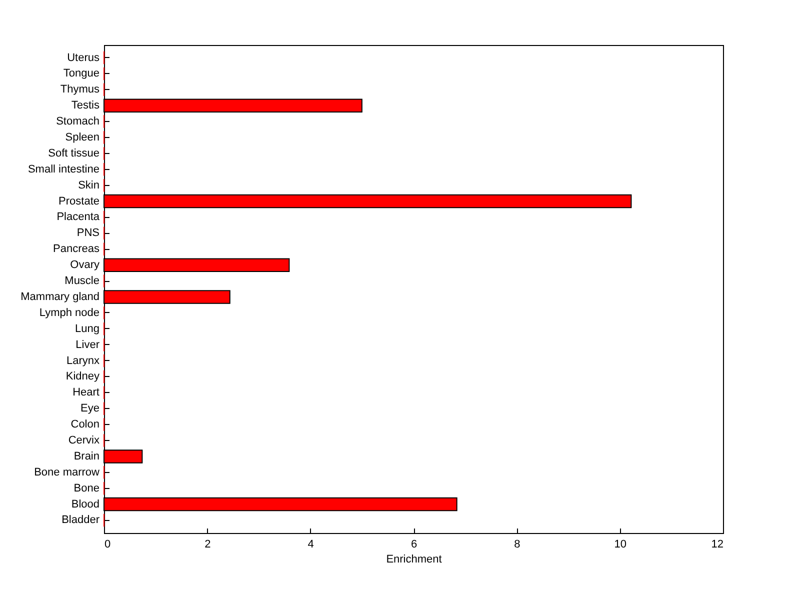  Describe the element at coordinates (83, 376) in the screenshot. I see `y-tick-label: Kidney` at that location.